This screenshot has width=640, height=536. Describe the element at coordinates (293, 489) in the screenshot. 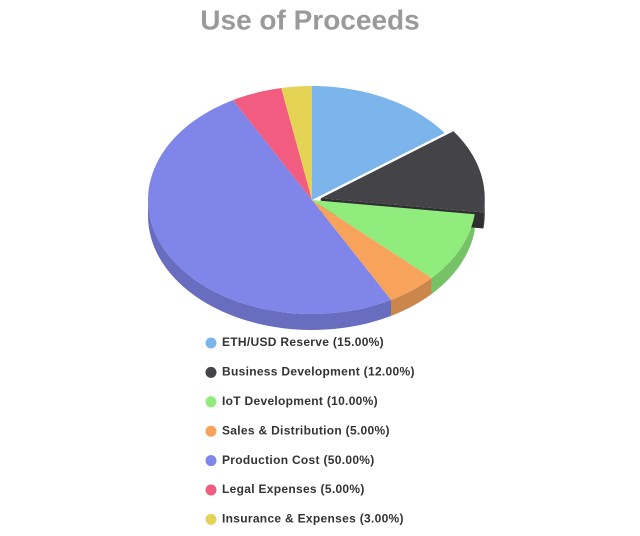

I see `legend-label: Legal Expenses (5.00%)` at that location.